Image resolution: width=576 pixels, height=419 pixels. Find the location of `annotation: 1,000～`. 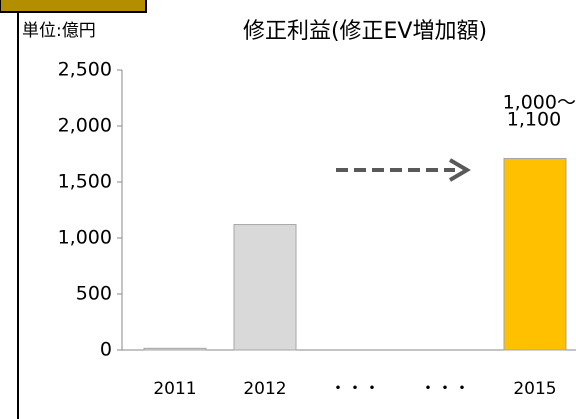

annotation: 1,000～ is located at coordinates (539, 103).